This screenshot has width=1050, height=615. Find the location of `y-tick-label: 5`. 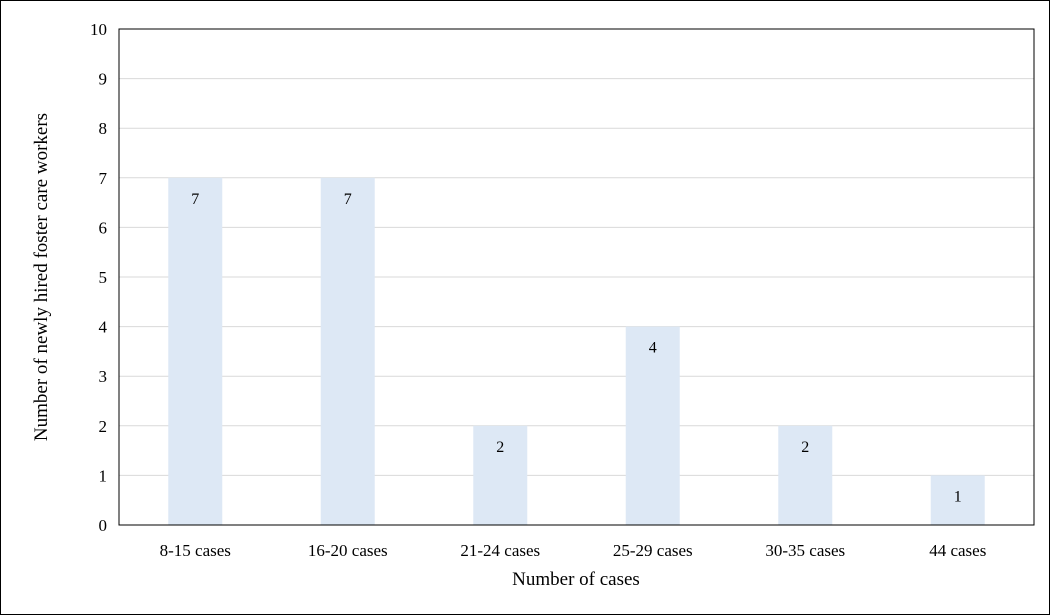

y-tick-label: 5 is located at coordinates (103, 277).